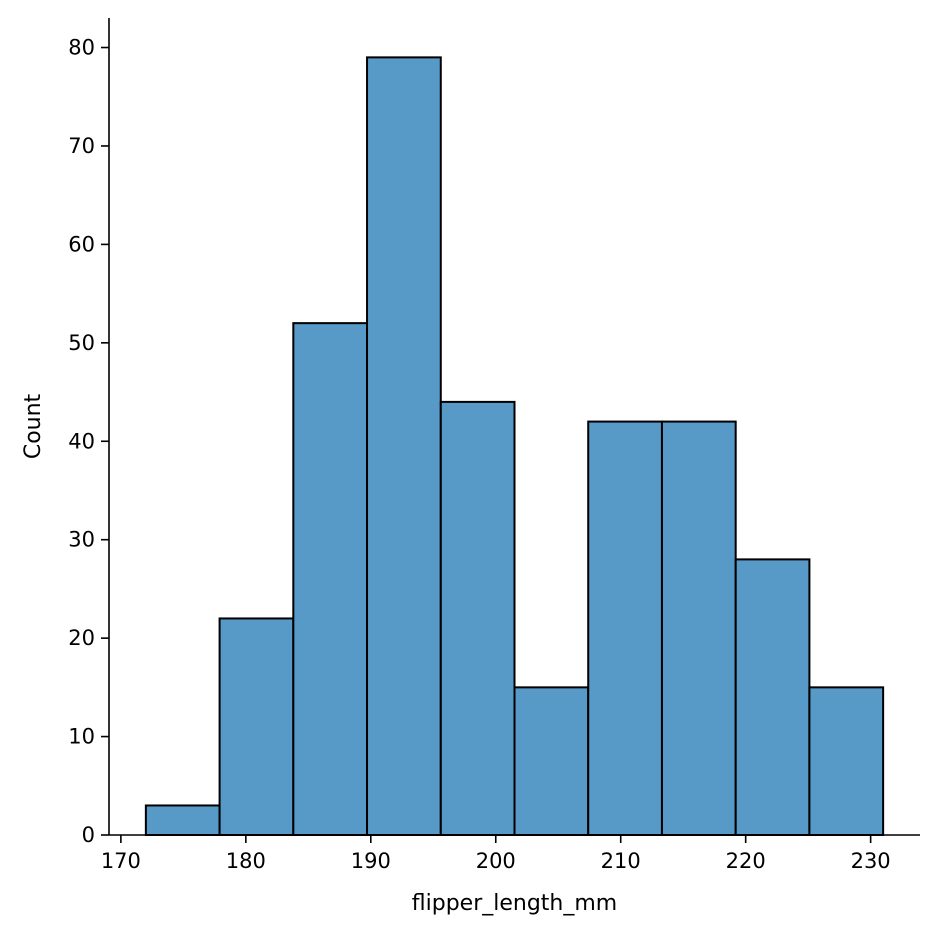 The width and height of the screenshot is (938, 936). Describe the element at coordinates (371, 861) in the screenshot. I see `x-tick-label-190: 190` at that location.